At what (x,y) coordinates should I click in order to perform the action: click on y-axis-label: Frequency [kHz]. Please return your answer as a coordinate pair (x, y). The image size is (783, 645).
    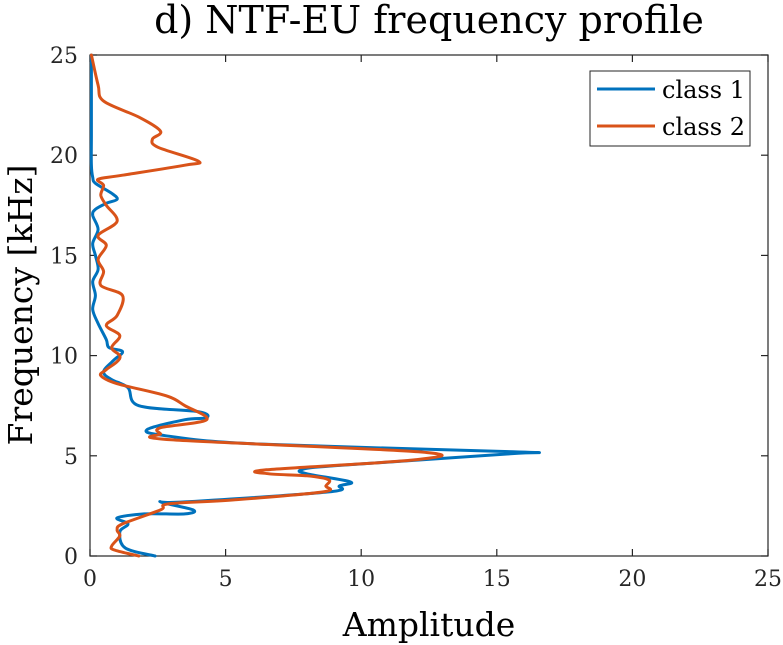
    Looking at the image, I should click on (20, 305).